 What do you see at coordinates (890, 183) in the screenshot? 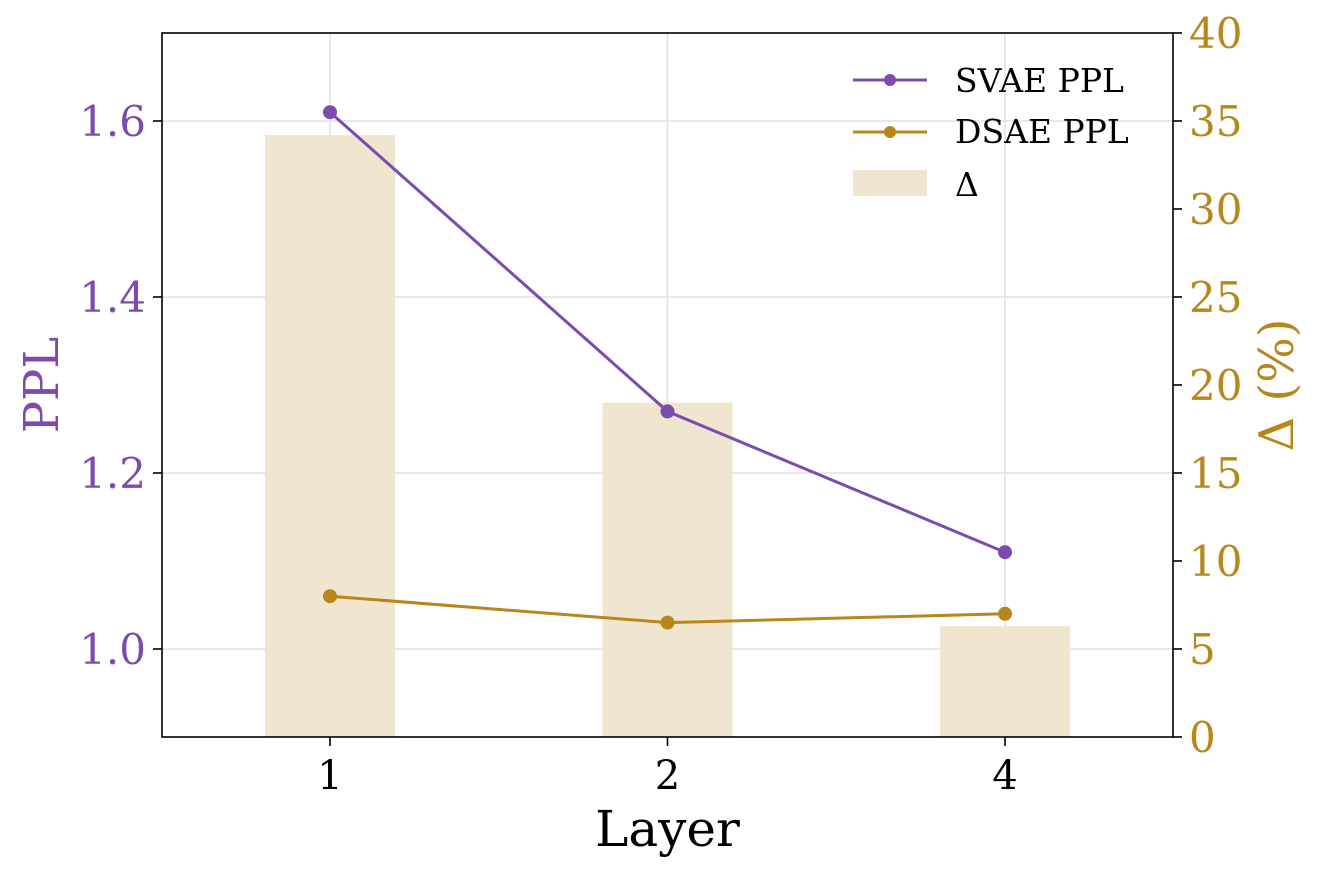
I see `legend-swatch-delta` at bounding box center [890, 183].